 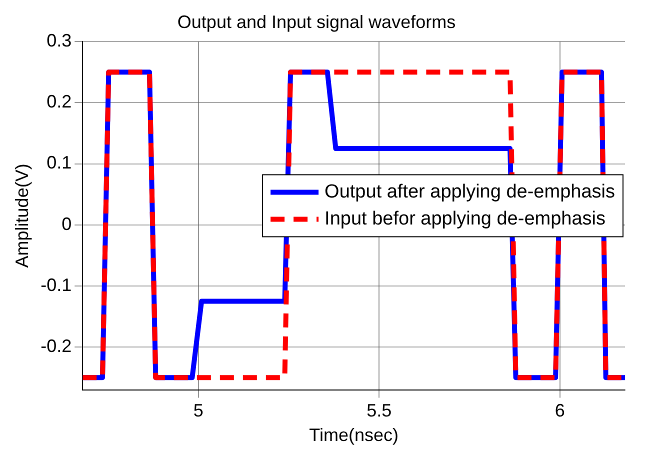 I want to click on chart-title: Output and Input signal waveforms, so click(x=316, y=22).